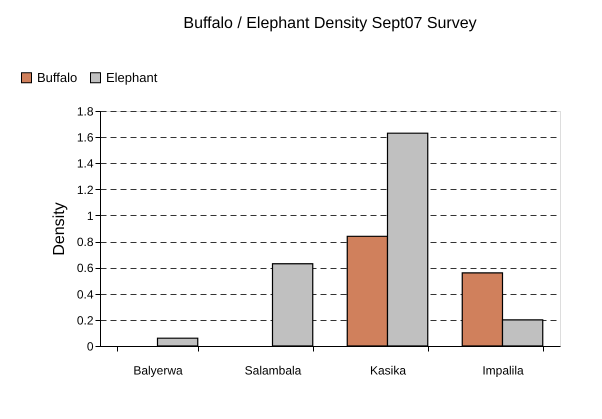 This screenshot has height=419, width=602. I want to click on chart-title: Buffalo / Elephant Density Sept07 Survey, so click(330, 23).